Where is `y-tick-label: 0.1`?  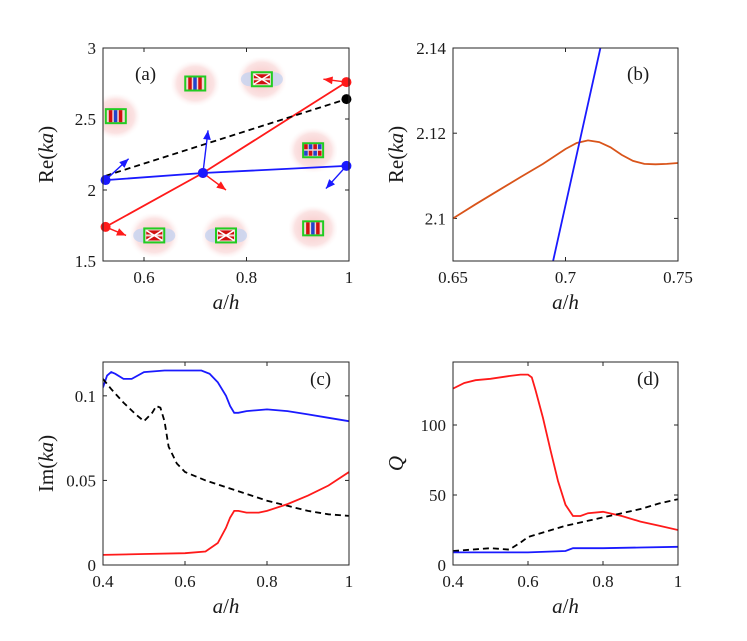 y-tick-label: 0.1 is located at coordinates (85, 396).